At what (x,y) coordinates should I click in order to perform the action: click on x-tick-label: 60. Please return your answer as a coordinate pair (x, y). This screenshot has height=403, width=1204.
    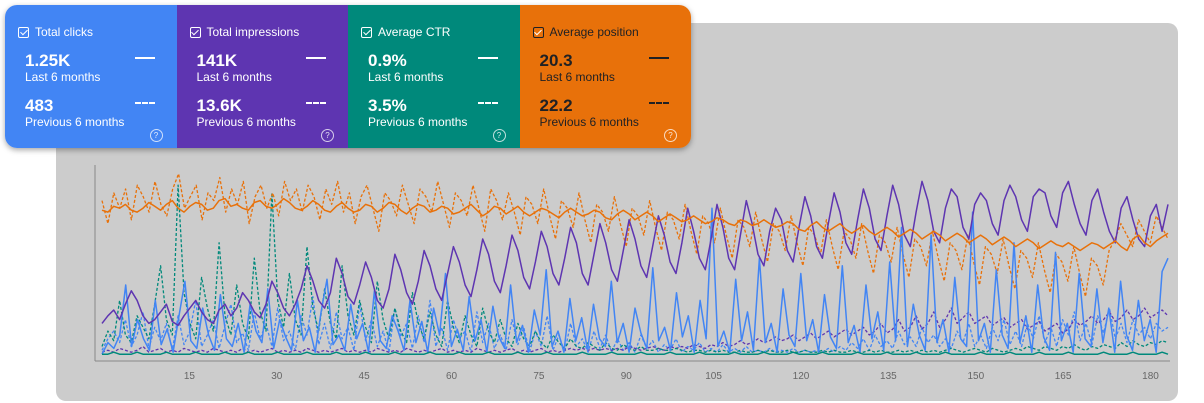
    Looking at the image, I should click on (452, 376).